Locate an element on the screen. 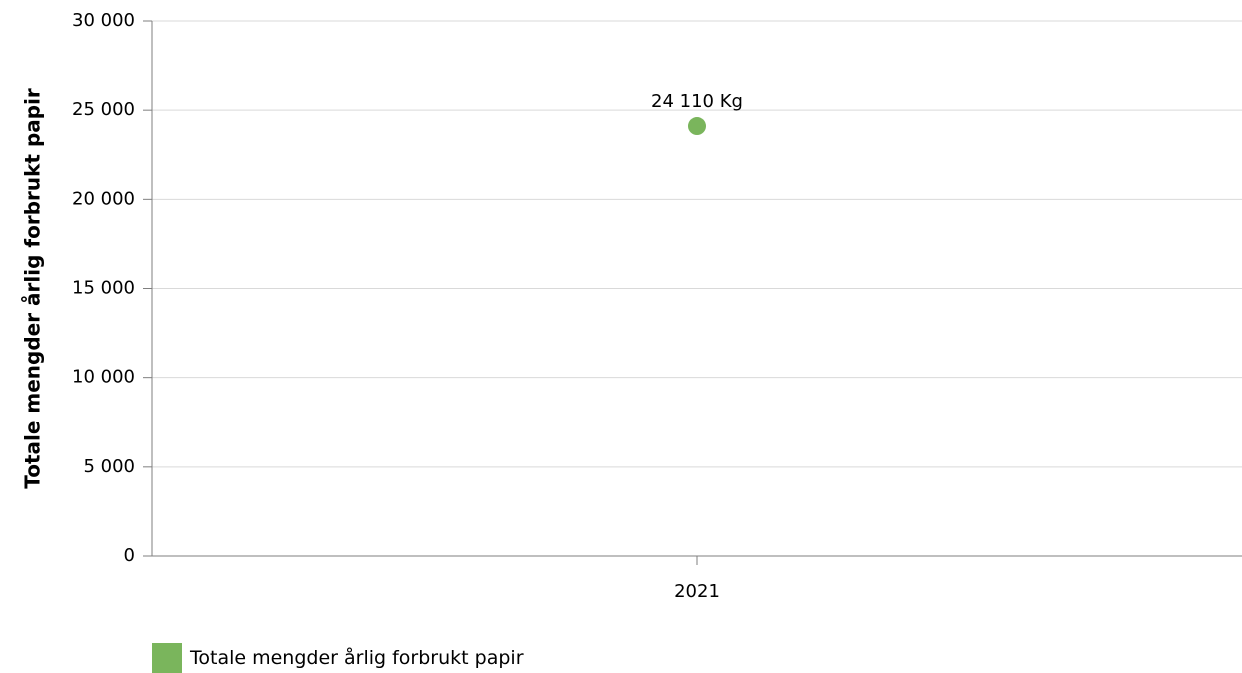  y-tick-label: 25 000 is located at coordinates (103, 109).